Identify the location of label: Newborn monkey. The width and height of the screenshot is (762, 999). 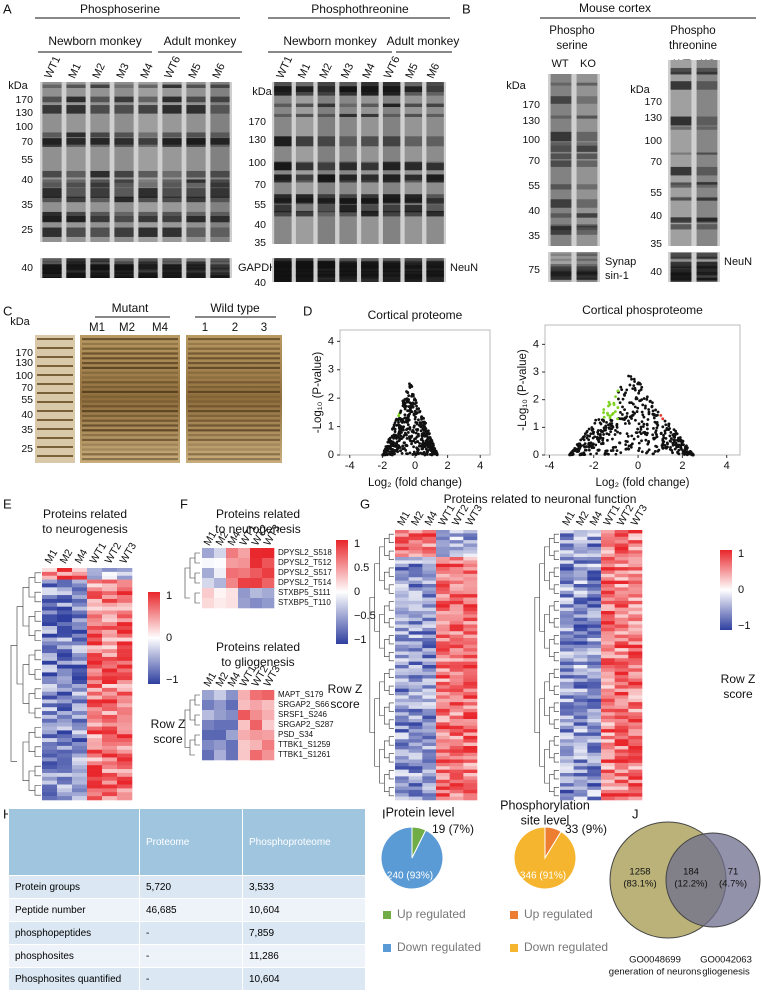
(329, 41).